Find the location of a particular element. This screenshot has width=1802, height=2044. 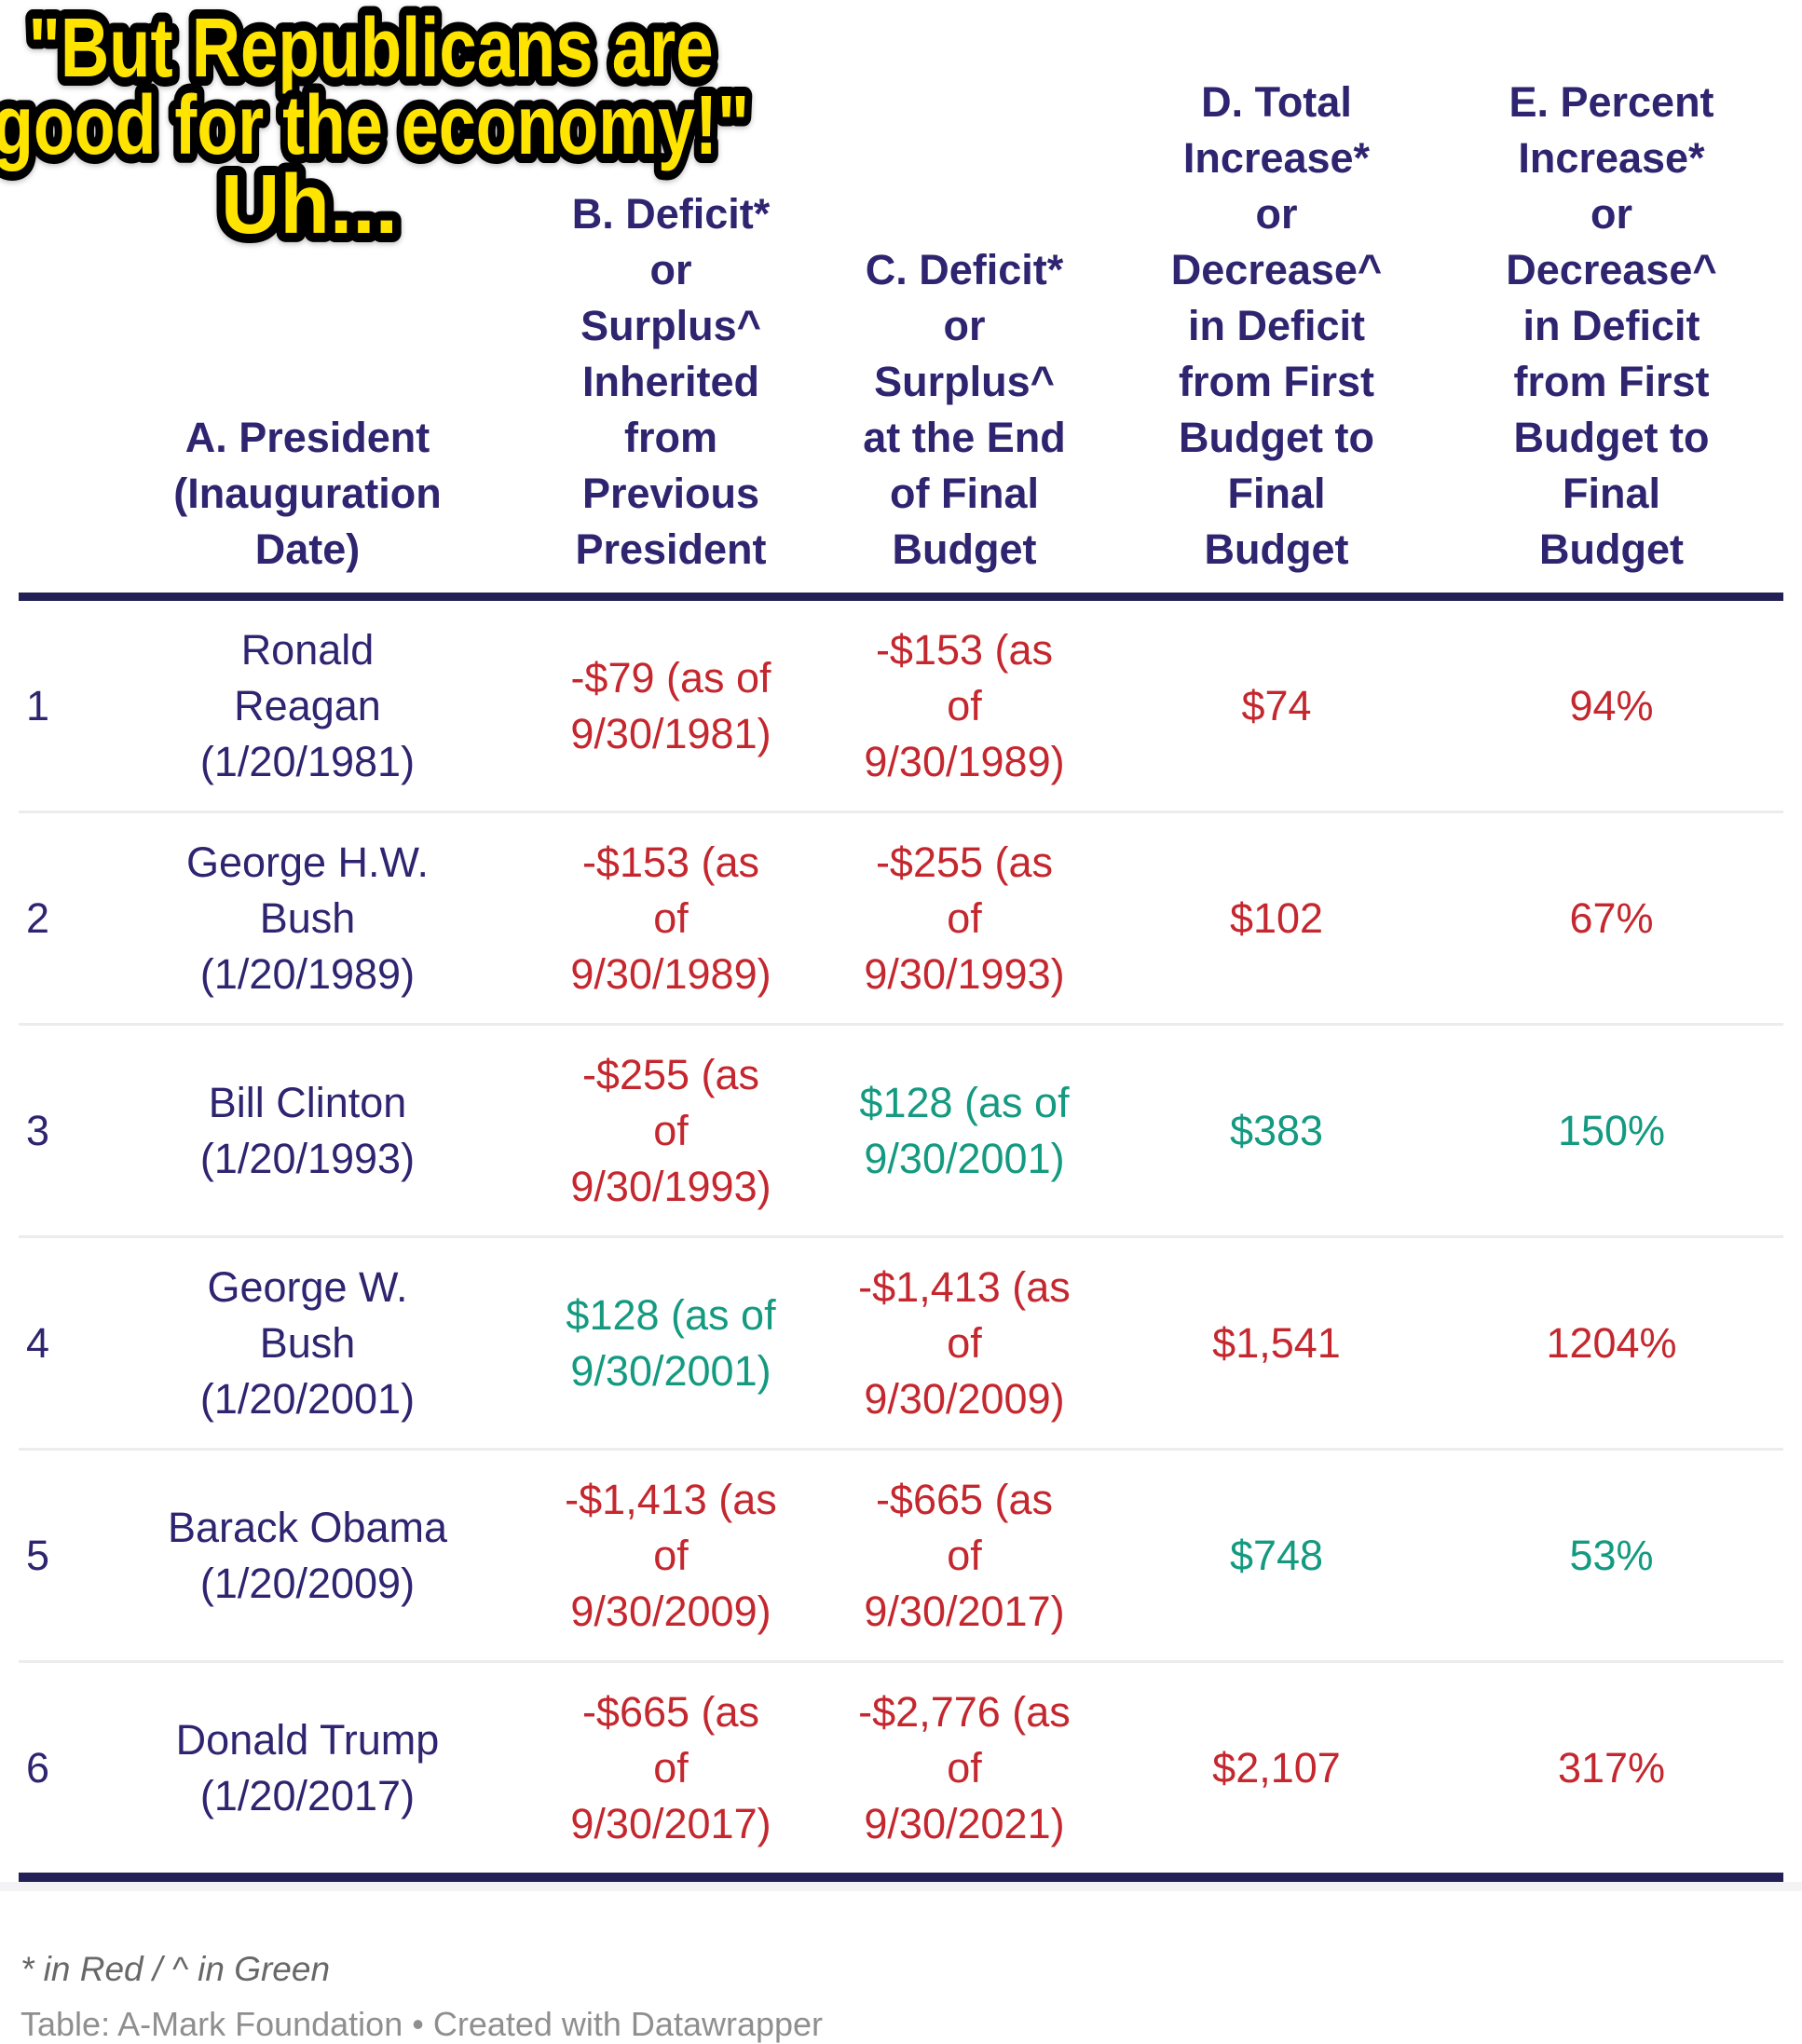

president-cell: Donald Trump (1/20/2017) is located at coordinates (307, 1771).